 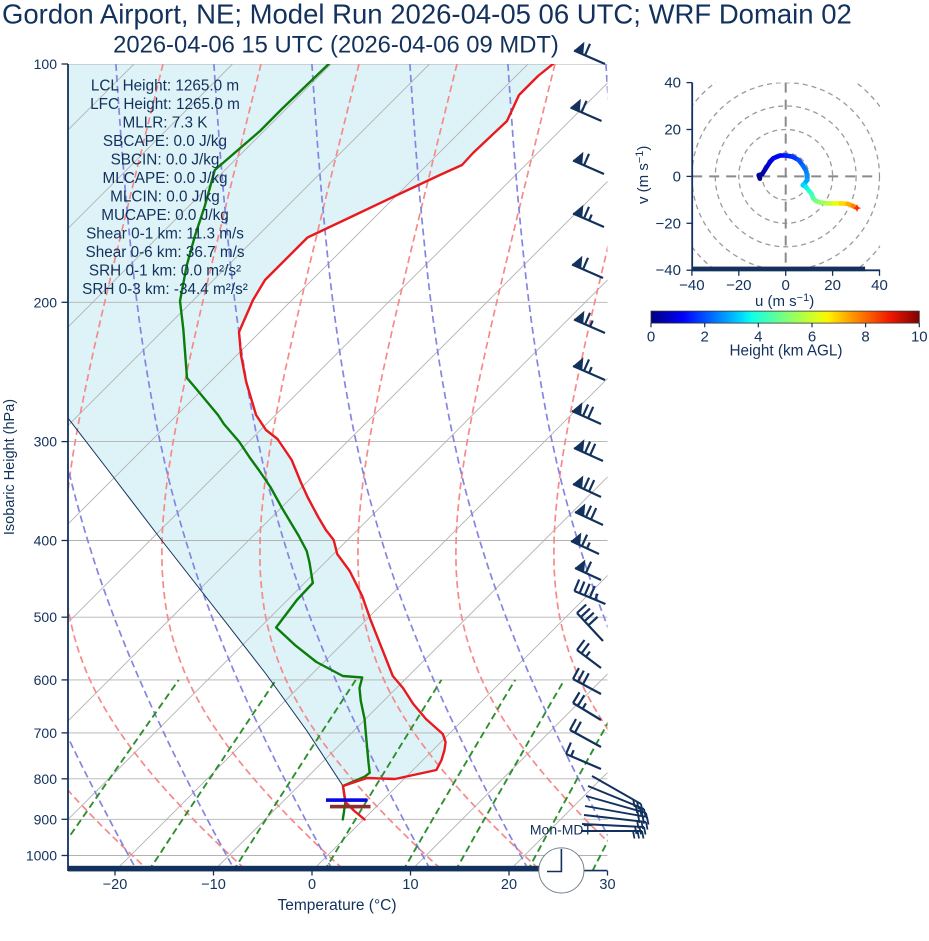 What do you see at coordinates (46, 779) in the screenshot?
I see `svg-text: 800` at bounding box center [46, 779].